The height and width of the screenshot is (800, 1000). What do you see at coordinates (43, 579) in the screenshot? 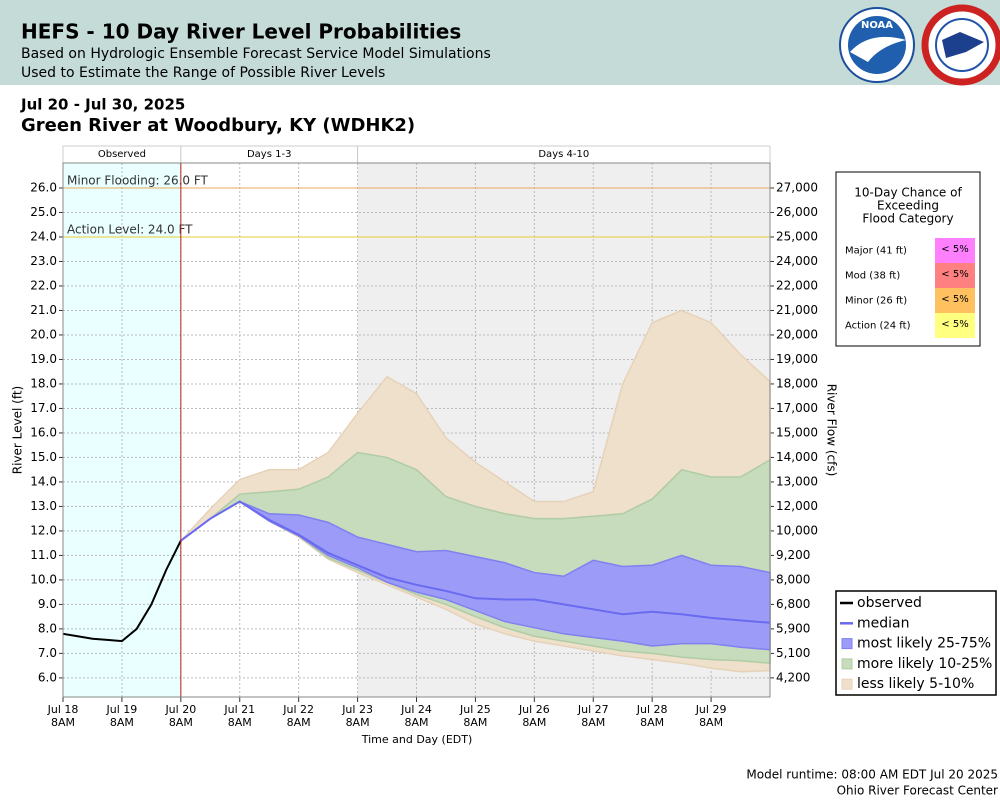
I see `y-tick-label: 10.0` at bounding box center [43, 579].